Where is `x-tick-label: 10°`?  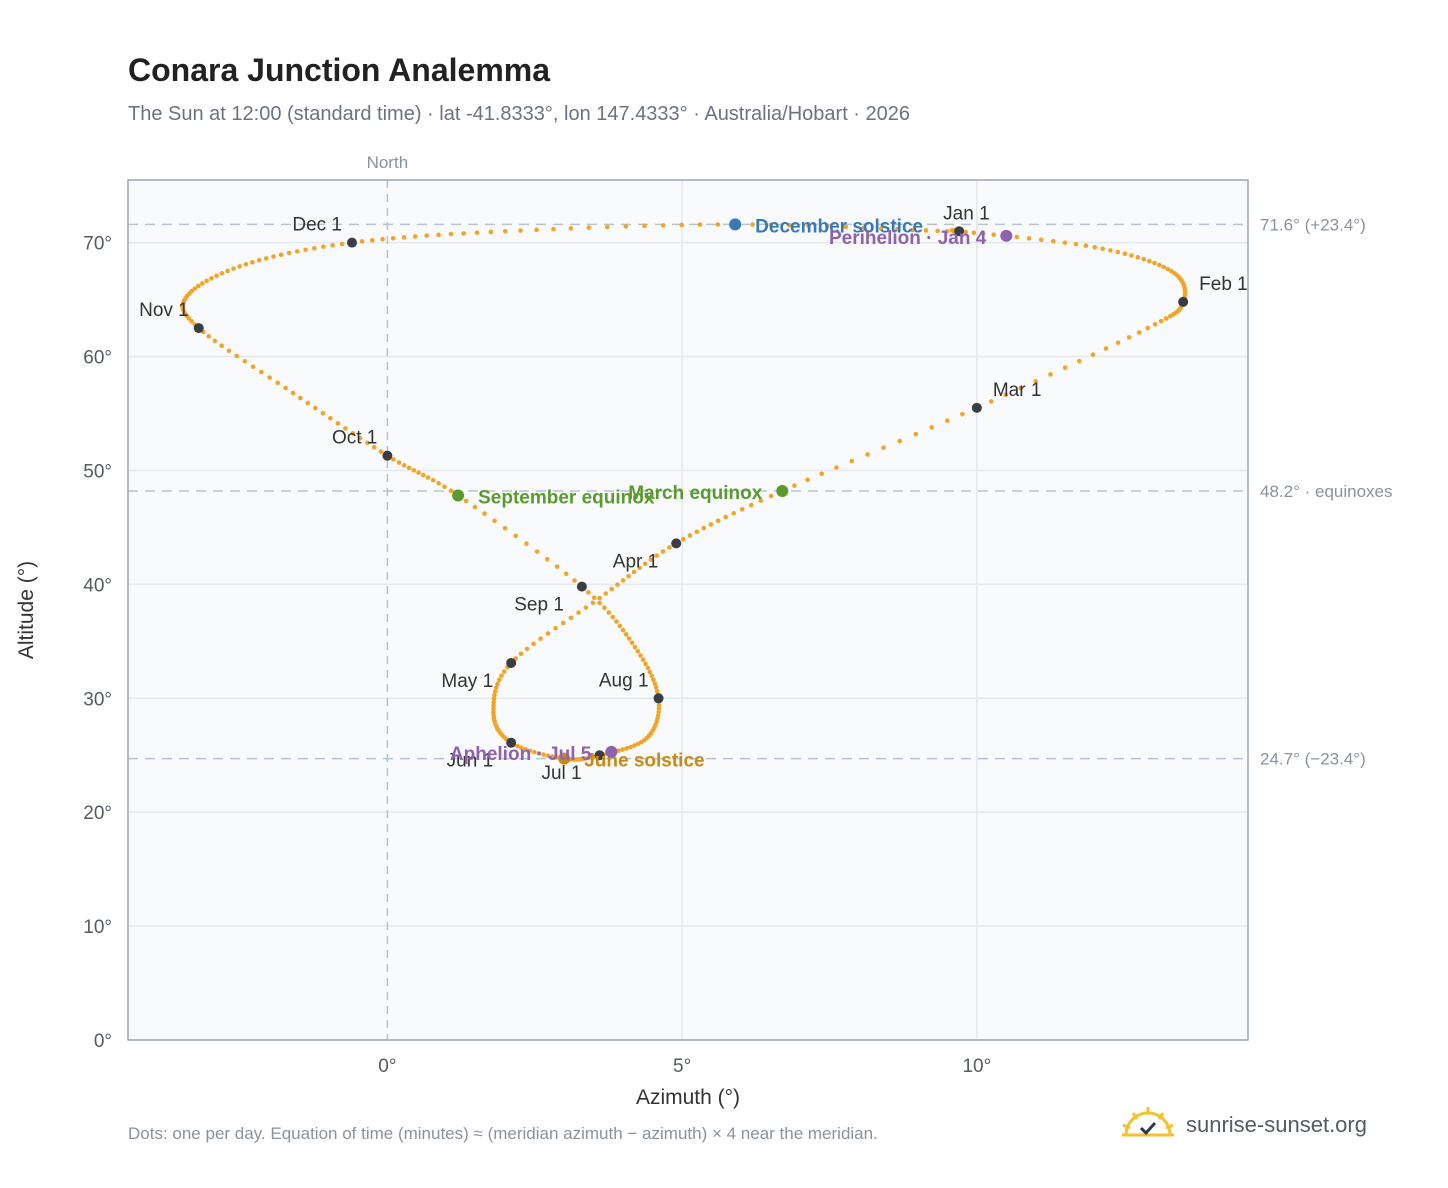
x-tick-label: 10° is located at coordinates (976, 1066).